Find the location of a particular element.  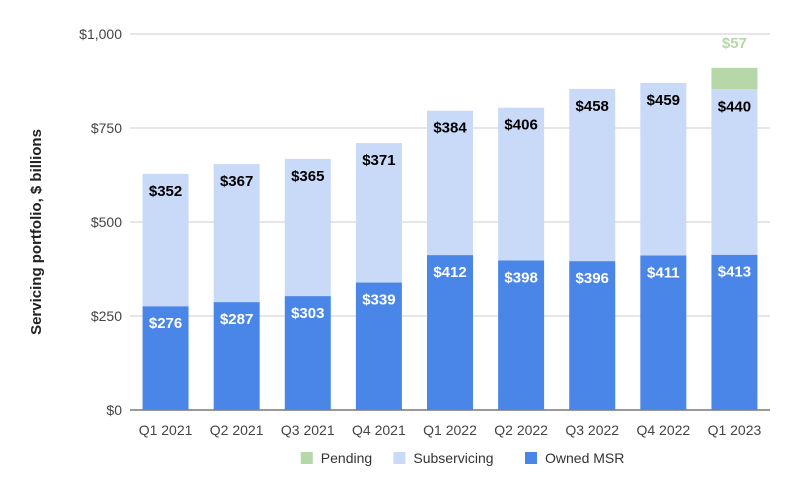

x-tick-label: Q3 2022 is located at coordinates (592, 430).